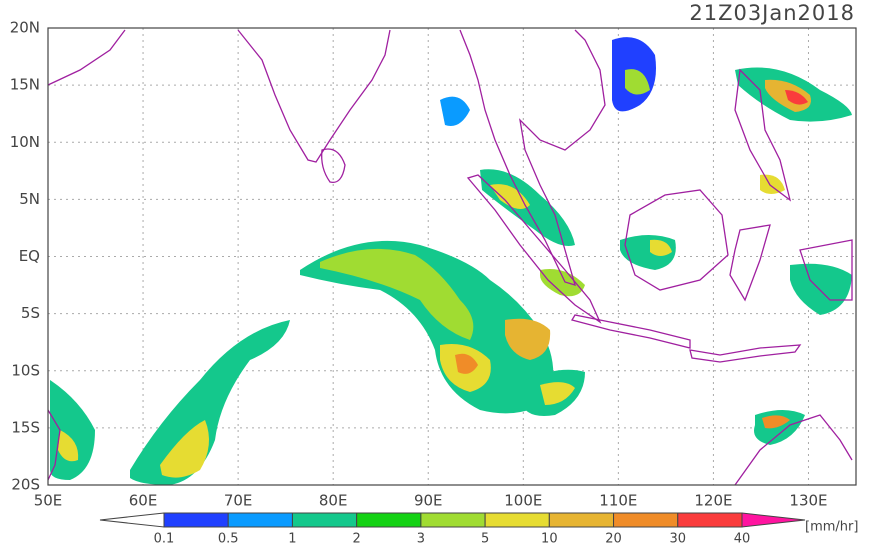 The height and width of the screenshot is (544, 880). Describe the element at coordinates (48, 501) in the screenshot. I see `lon-label: 50E` at that location.